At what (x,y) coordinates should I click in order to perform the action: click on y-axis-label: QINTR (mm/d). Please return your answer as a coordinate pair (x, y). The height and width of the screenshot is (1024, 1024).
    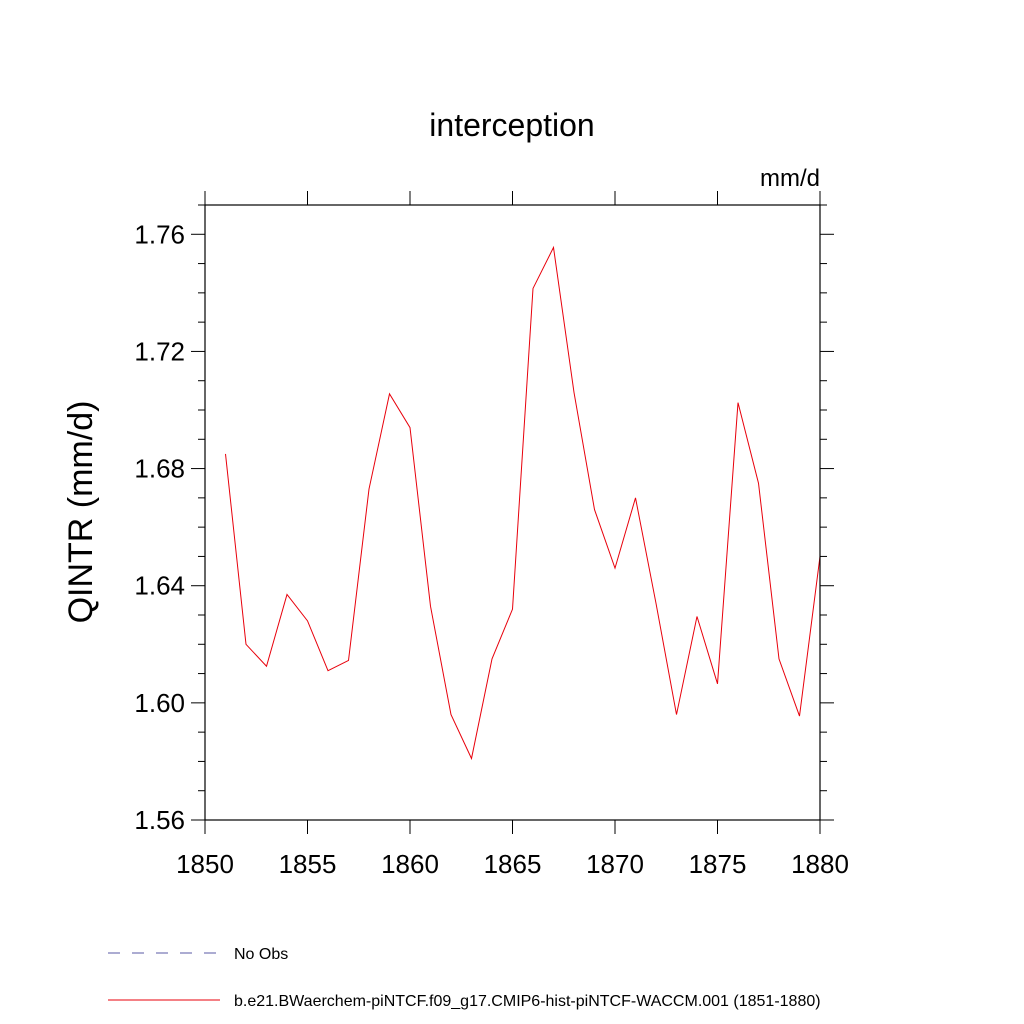
    Looking at the image, I should click on (81, 512).